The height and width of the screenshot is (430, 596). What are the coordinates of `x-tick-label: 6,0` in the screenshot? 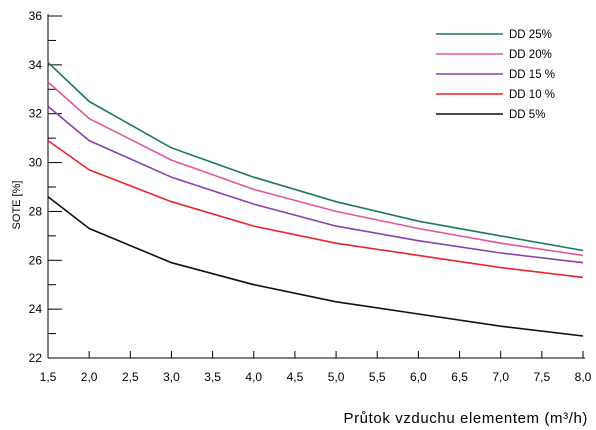 It's located at (418, 377).